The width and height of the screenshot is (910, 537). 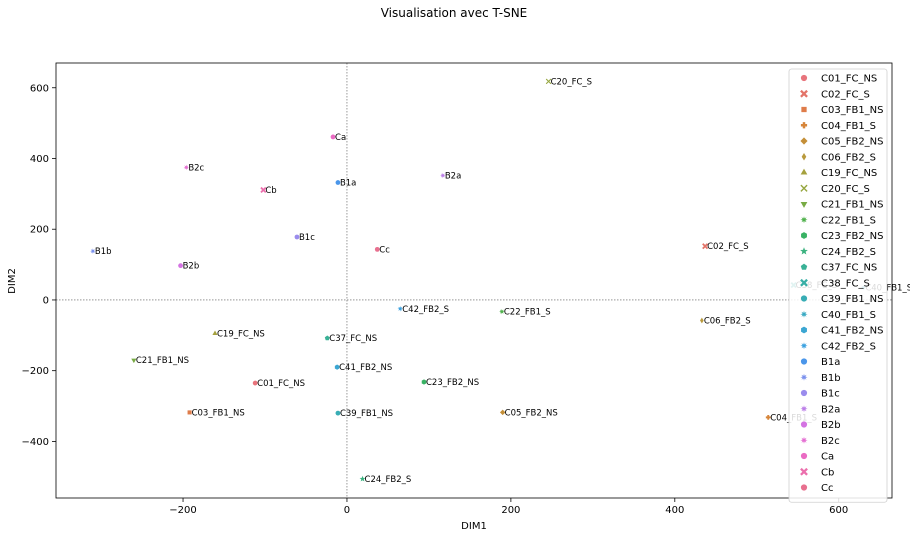 I want to click on point-label-c22-fb1-s: C22_FB1_S, so click(x=527, y=313).